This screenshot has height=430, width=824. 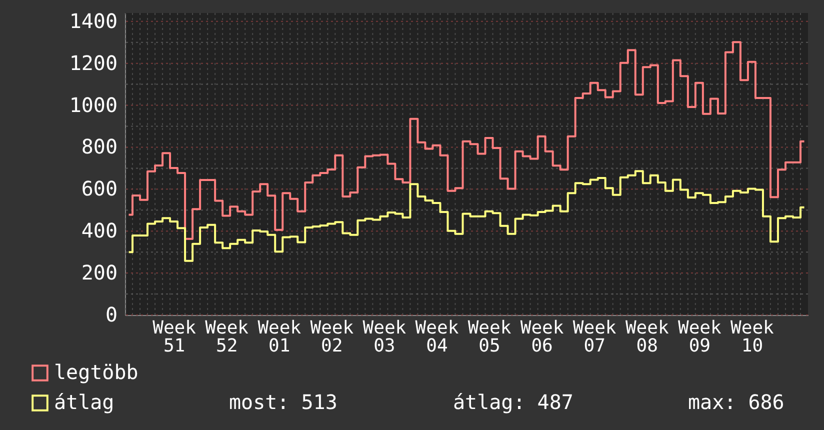 I want to click on x-tick-label: Week 02, so click(x=332, y=337).